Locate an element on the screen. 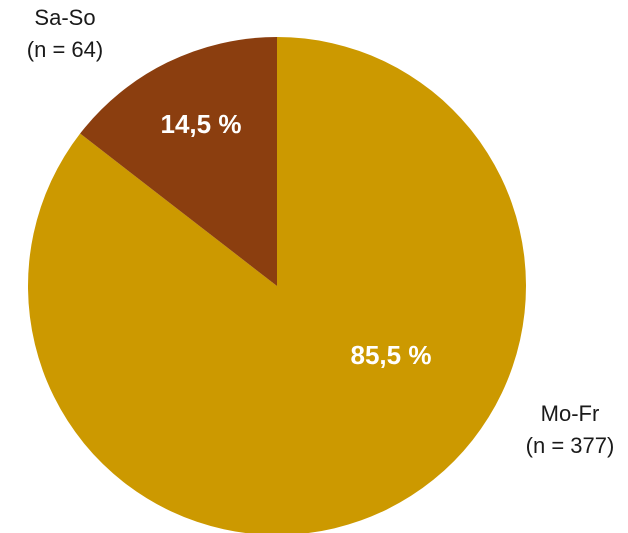 Image resolution: width=628 pixels, height=533 pixels. pie-slice-sa-so is located at coordinates (178, 161).